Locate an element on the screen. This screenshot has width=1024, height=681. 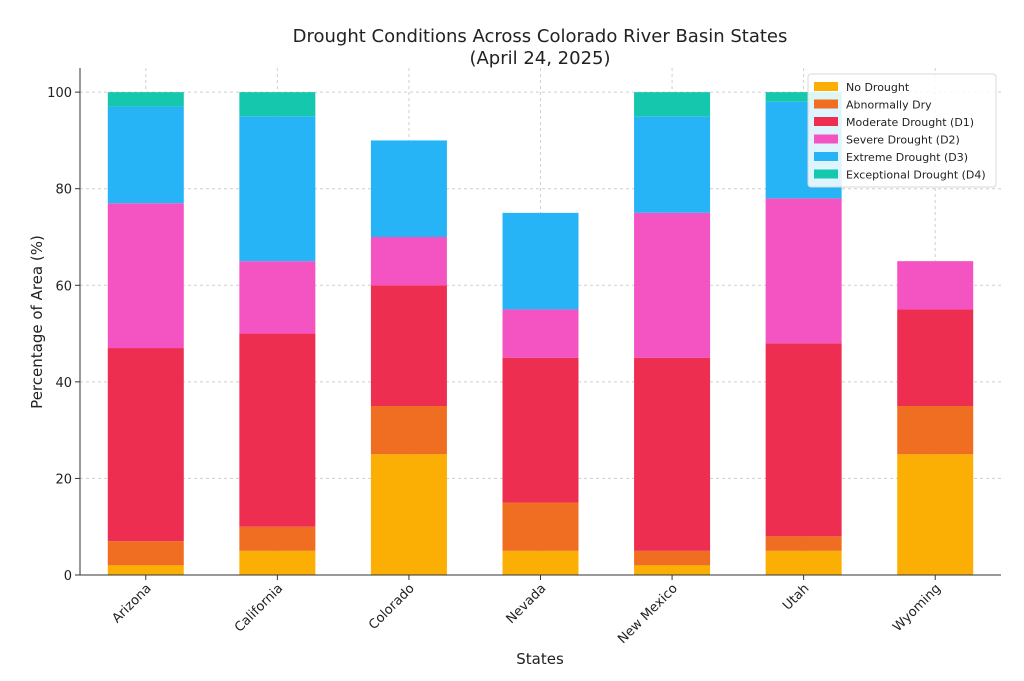
legend-entry: Moderate Drought (D1) is located at coordinates (910, 122).